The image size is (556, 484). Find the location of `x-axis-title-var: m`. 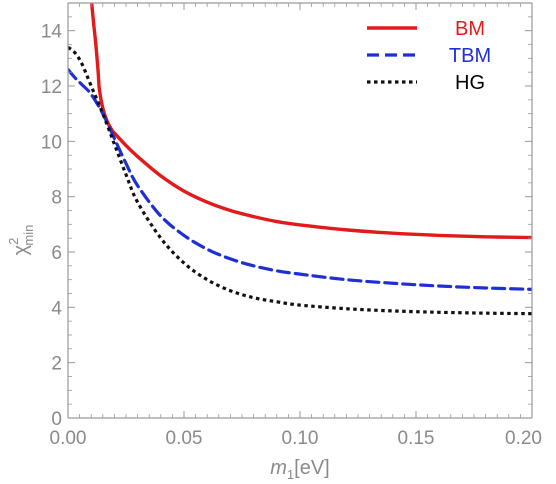

x-axis-title-var: m is located at coordinates (278, 468).